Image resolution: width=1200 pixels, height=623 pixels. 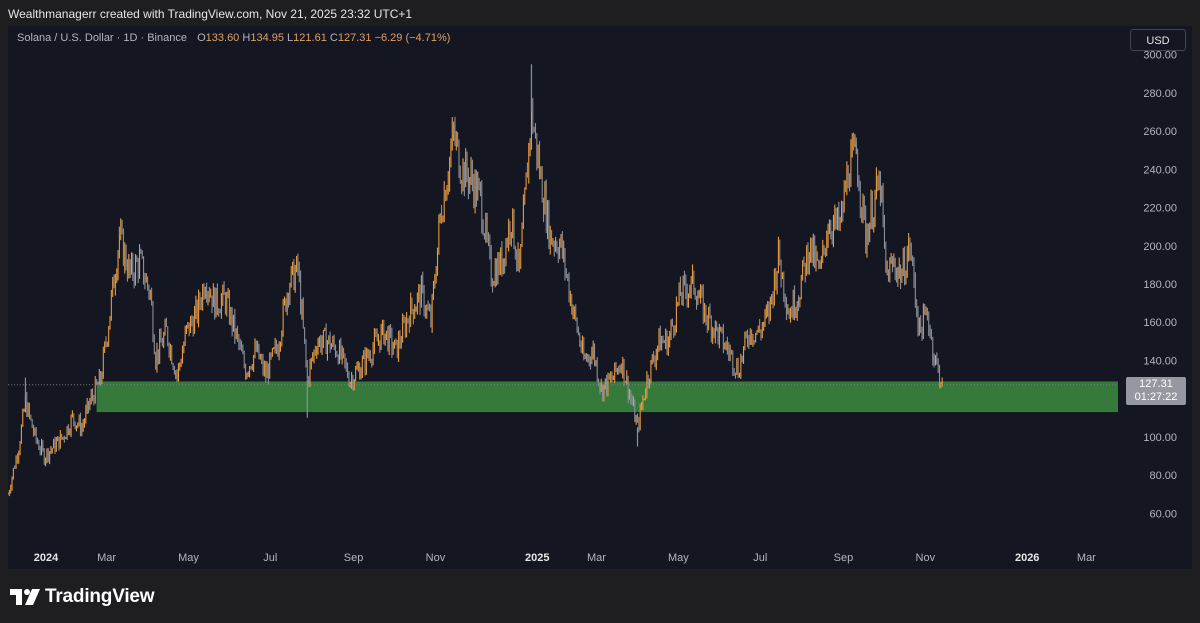 I want to click on y-tick-label: 300.00, so click(x=1160, y=56).